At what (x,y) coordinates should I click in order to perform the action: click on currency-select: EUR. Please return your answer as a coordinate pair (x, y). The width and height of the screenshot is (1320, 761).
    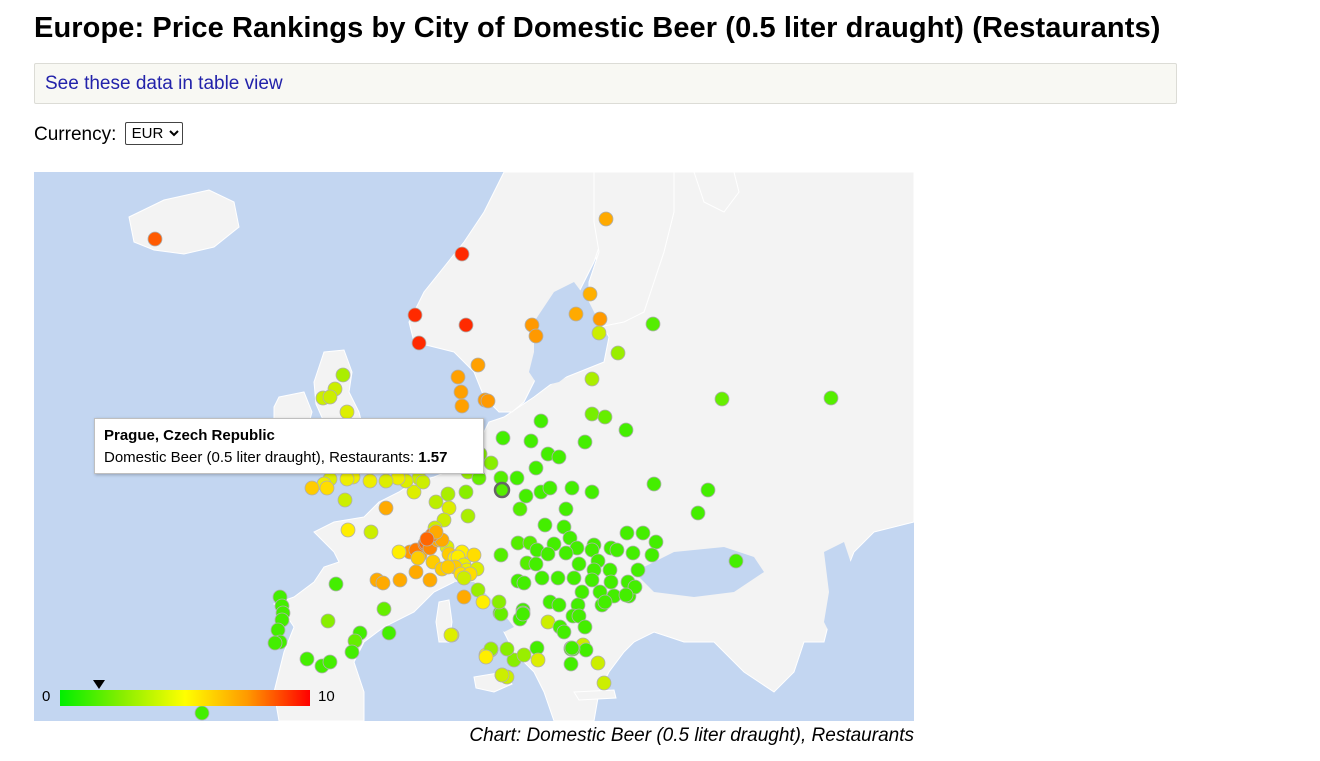
    Looking at the image, I should click on (153, 133).